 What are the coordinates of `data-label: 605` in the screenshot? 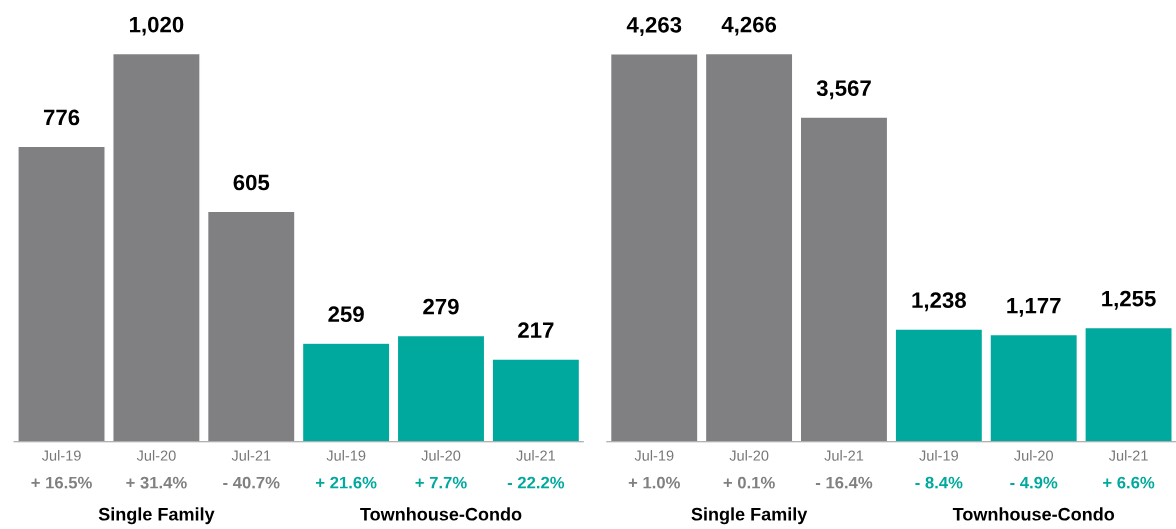 It's located at (251, 182).